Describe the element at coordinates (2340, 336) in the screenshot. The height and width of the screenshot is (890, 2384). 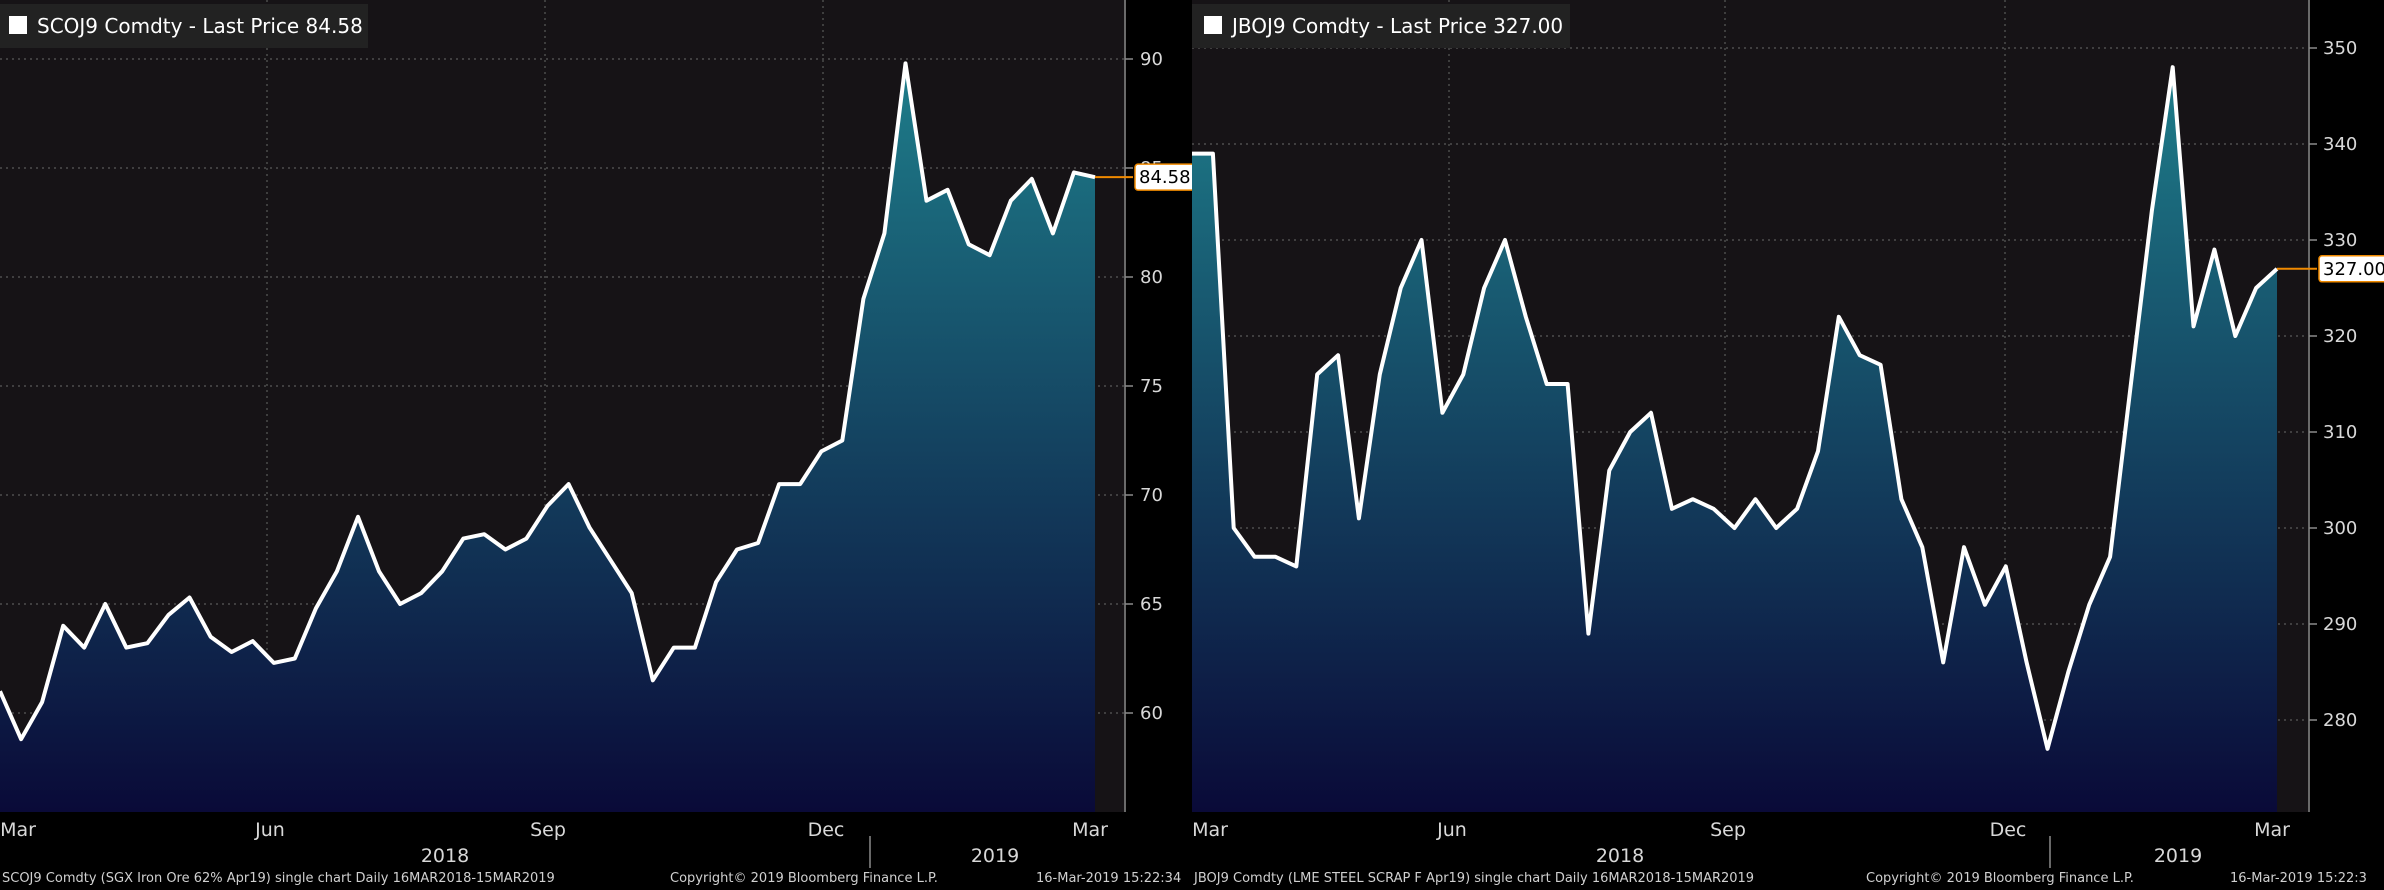
I see `y-tick-label: 320` at that location.